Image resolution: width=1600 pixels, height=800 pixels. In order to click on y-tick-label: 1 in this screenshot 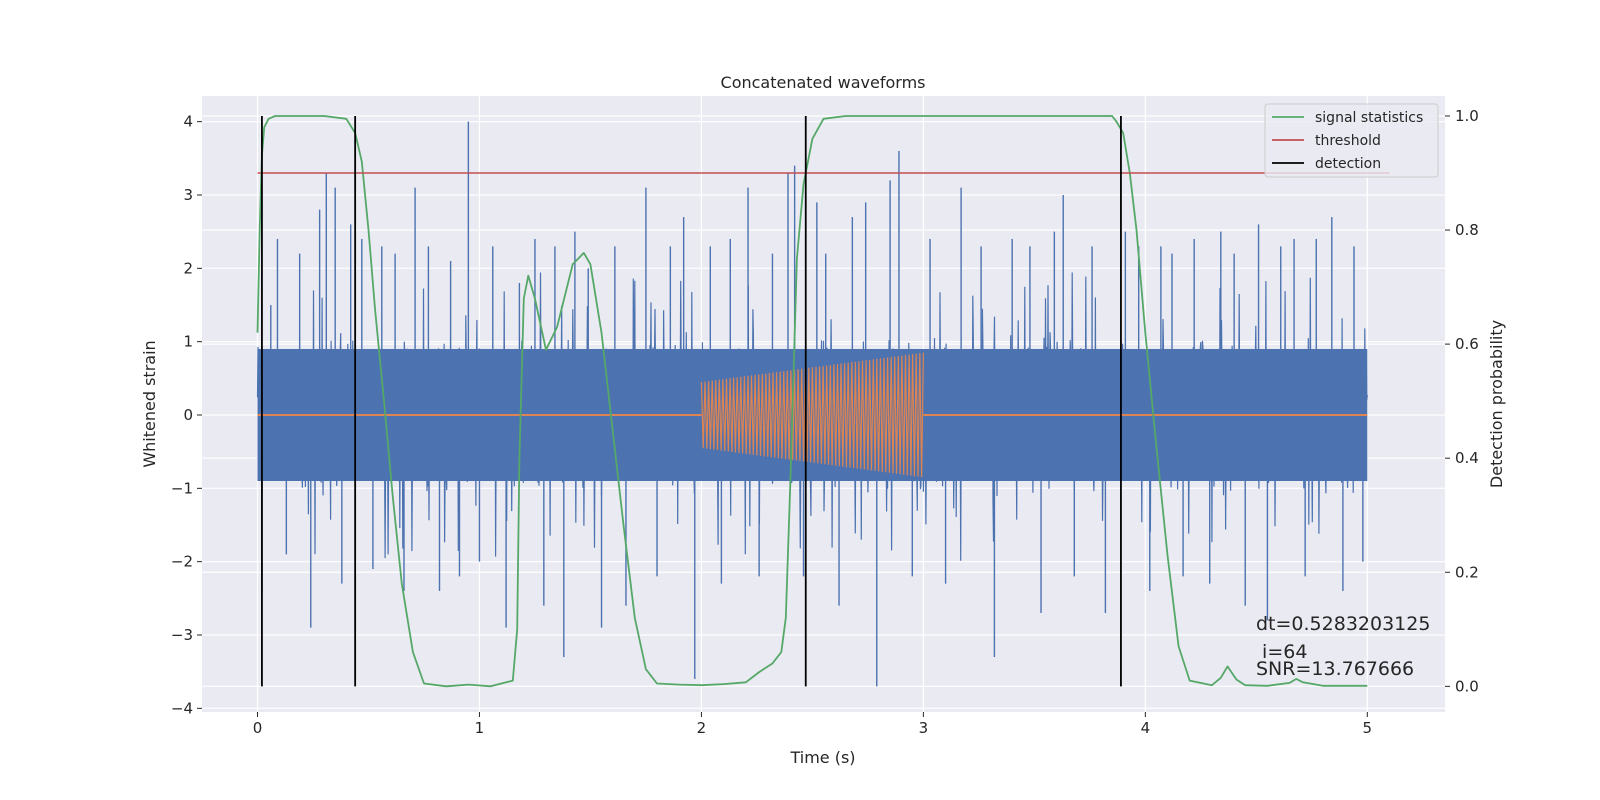, I will do `click(188, 342)`.